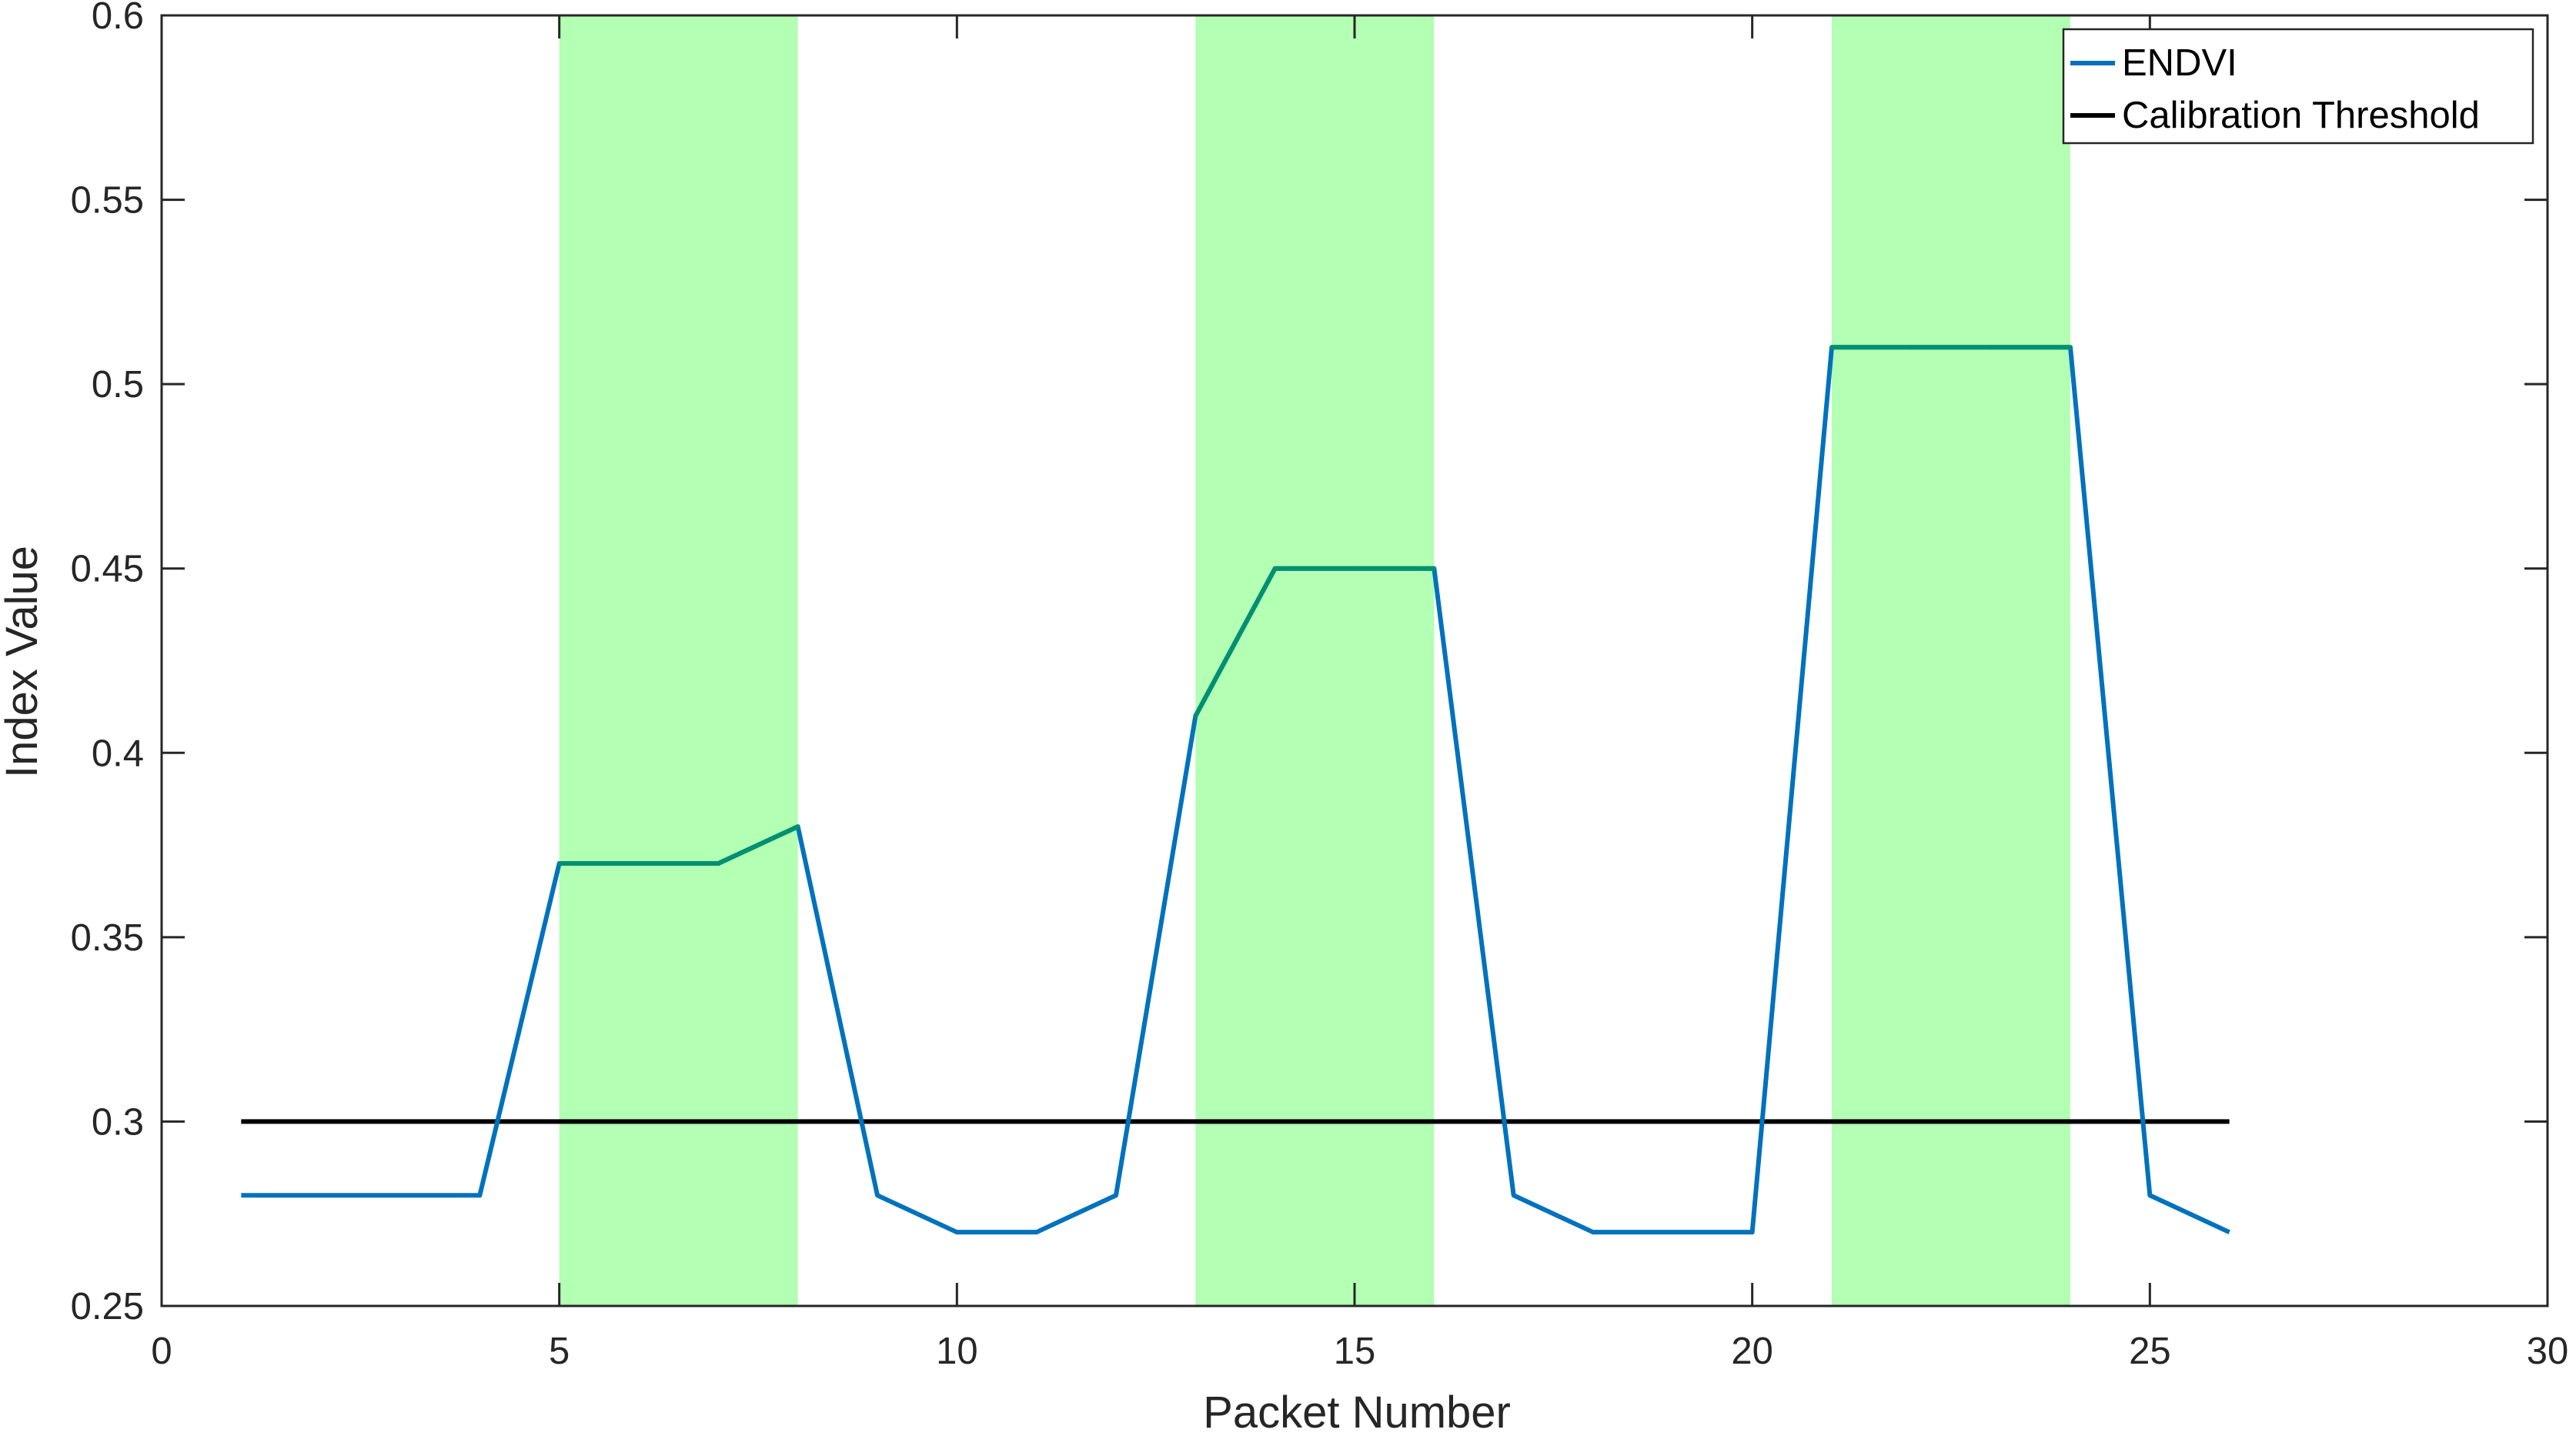  Describe the element at coordinates (107, 1306) in the screenshot. I see `y-tick-label: 0.25` at that location.